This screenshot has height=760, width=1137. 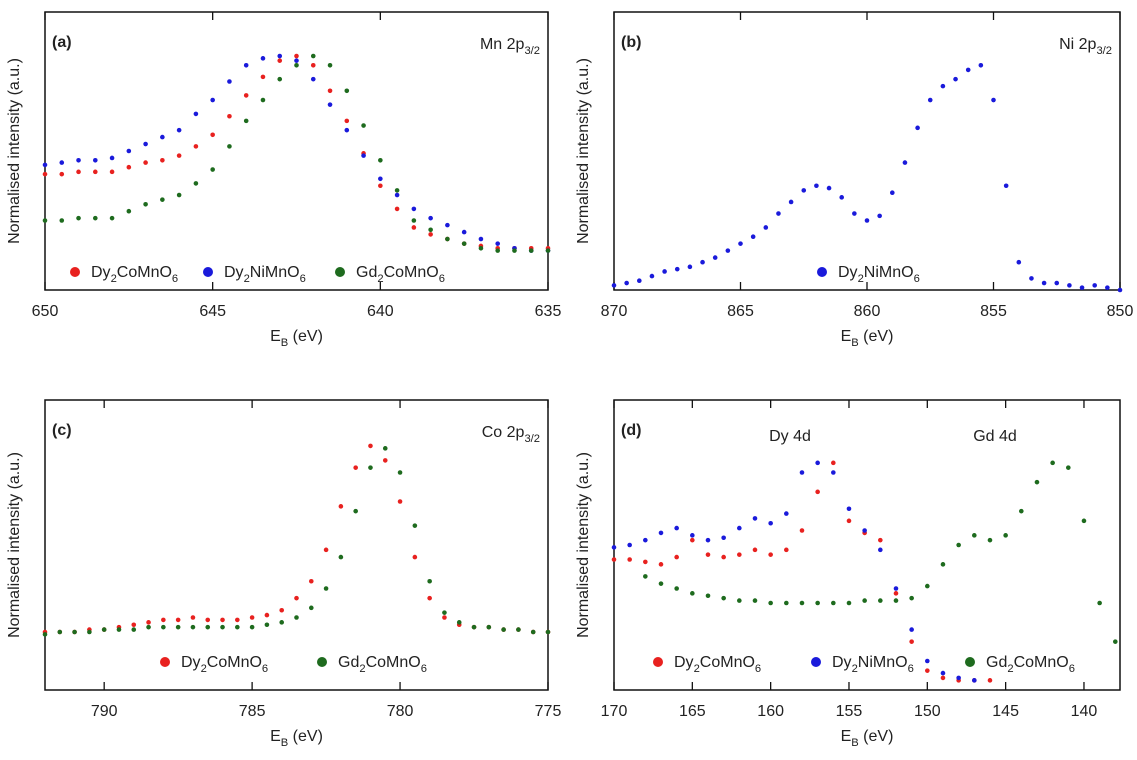 What do you see at coordinates (770, 711) in the screenshot?
I see `x-tick-label: 160` at bounding box center [770, 711].